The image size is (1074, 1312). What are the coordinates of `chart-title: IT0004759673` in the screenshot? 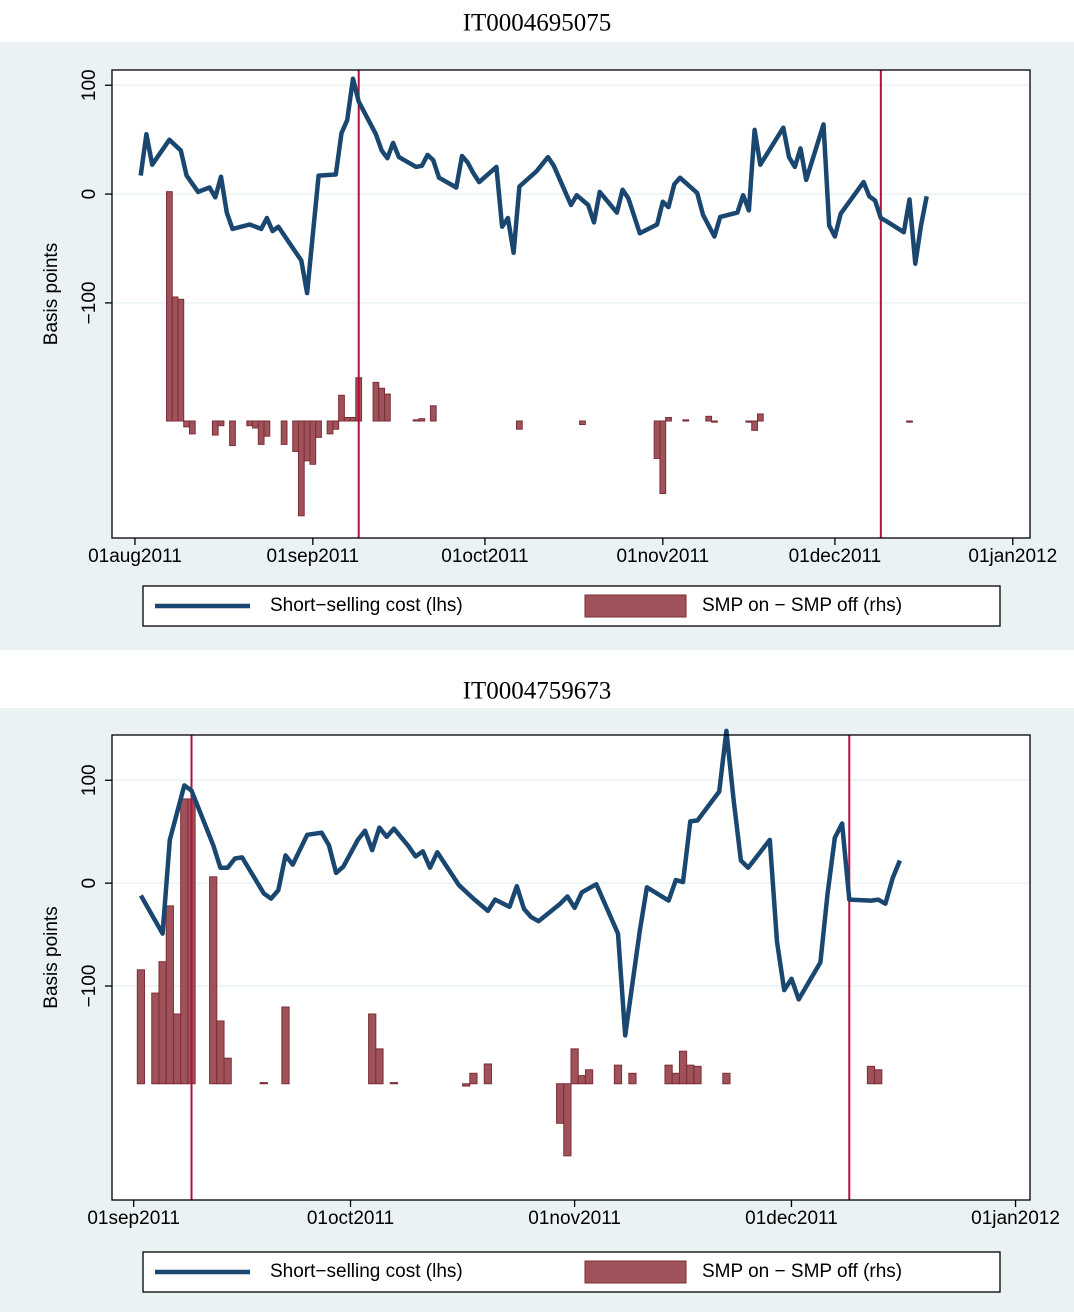 It's located at (537, 691).